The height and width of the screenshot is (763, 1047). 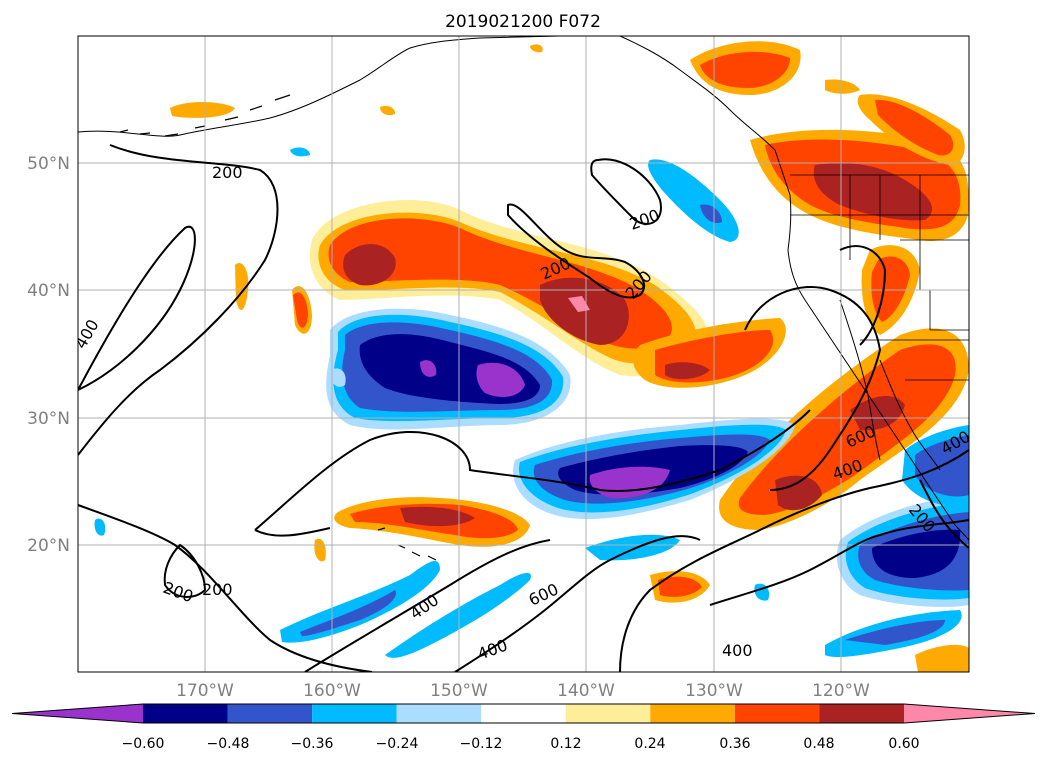 What do you see at coordinates (48, 546) in the screenshot?
I see `lat-label: 20°N` at bounding box center [48, 546].